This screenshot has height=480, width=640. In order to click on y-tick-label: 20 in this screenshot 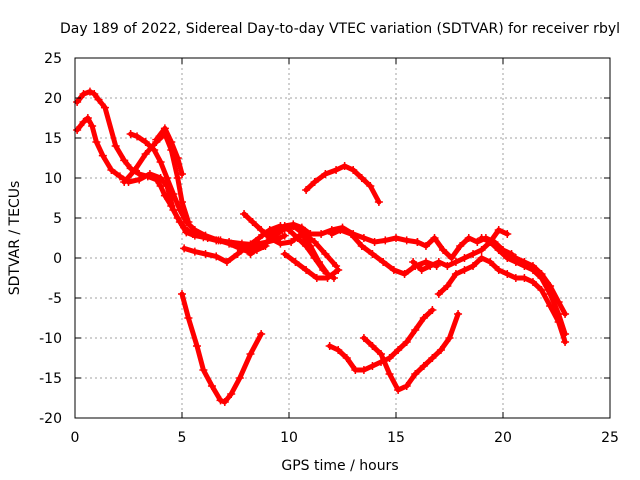, I will do `click(53, 99)`.